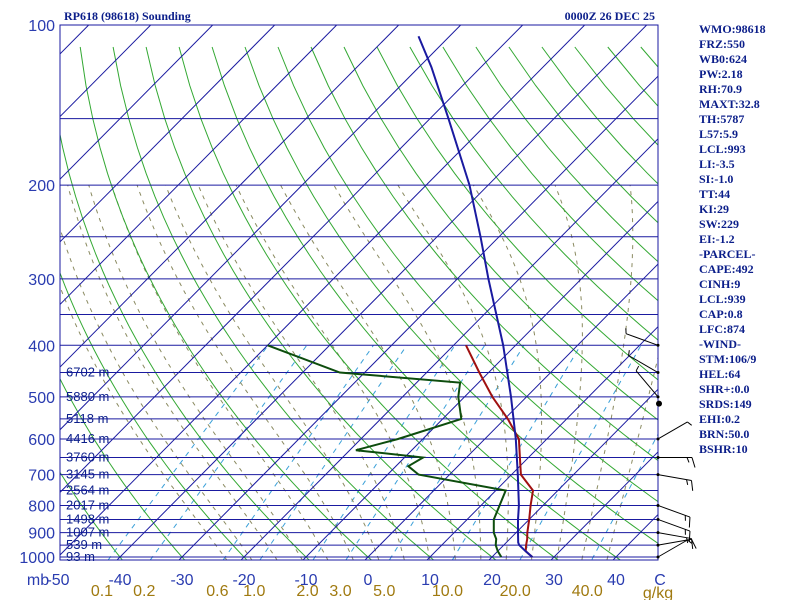 The height and width of the screenshot is (600, 800). What do you see at coordinates (587, 591) in the screenshot?
I see `mixing-ratio-tick-label: 40.0` at bounding box center [587, 591].